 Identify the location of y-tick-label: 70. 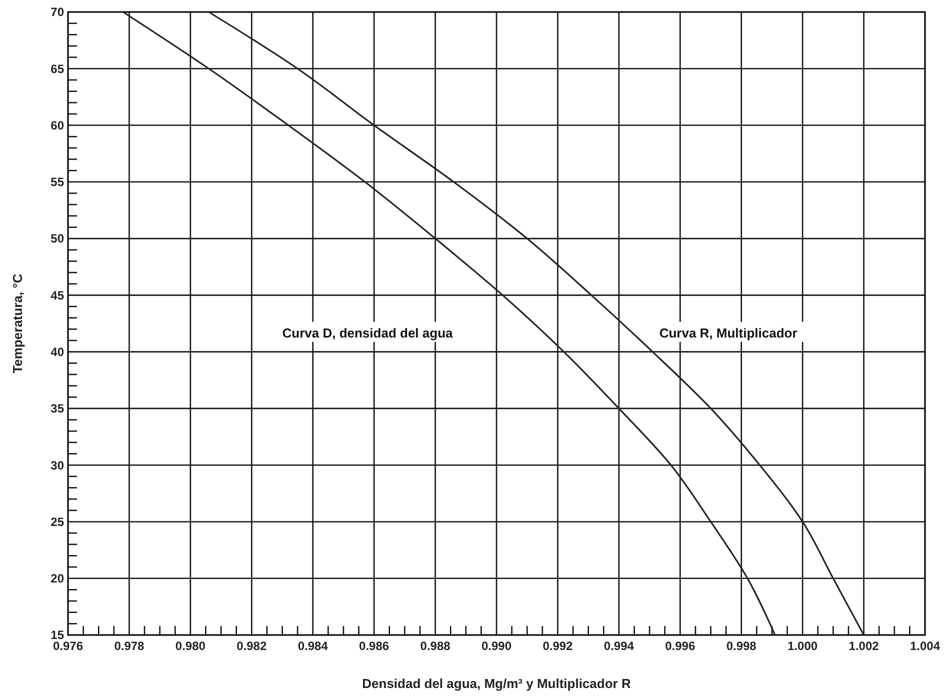
(57, 12).